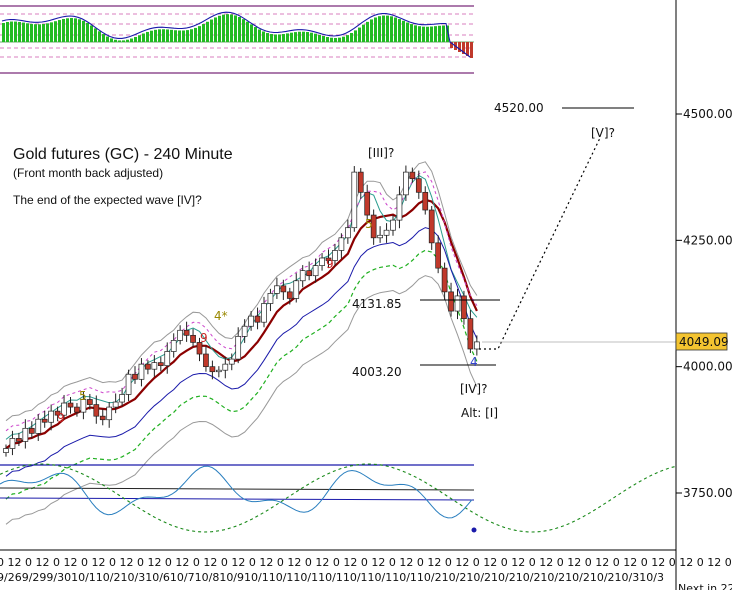  What do you see at coordinates (707, 114) in the screenshot?
I see `y-tick-label: 4500.00` at bounding box center [707, 114].